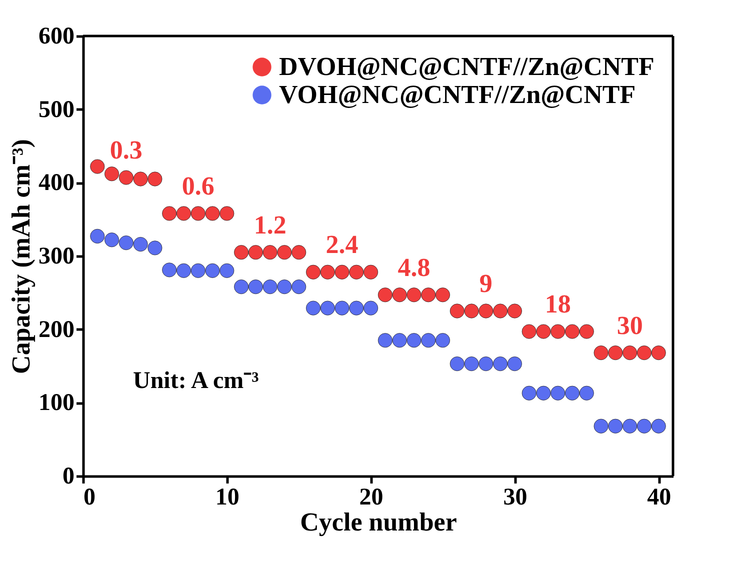  What do you see at coordinates (557, 304) in the screenshot?
I see `annotation: 18` at bounding box center [557, 304].